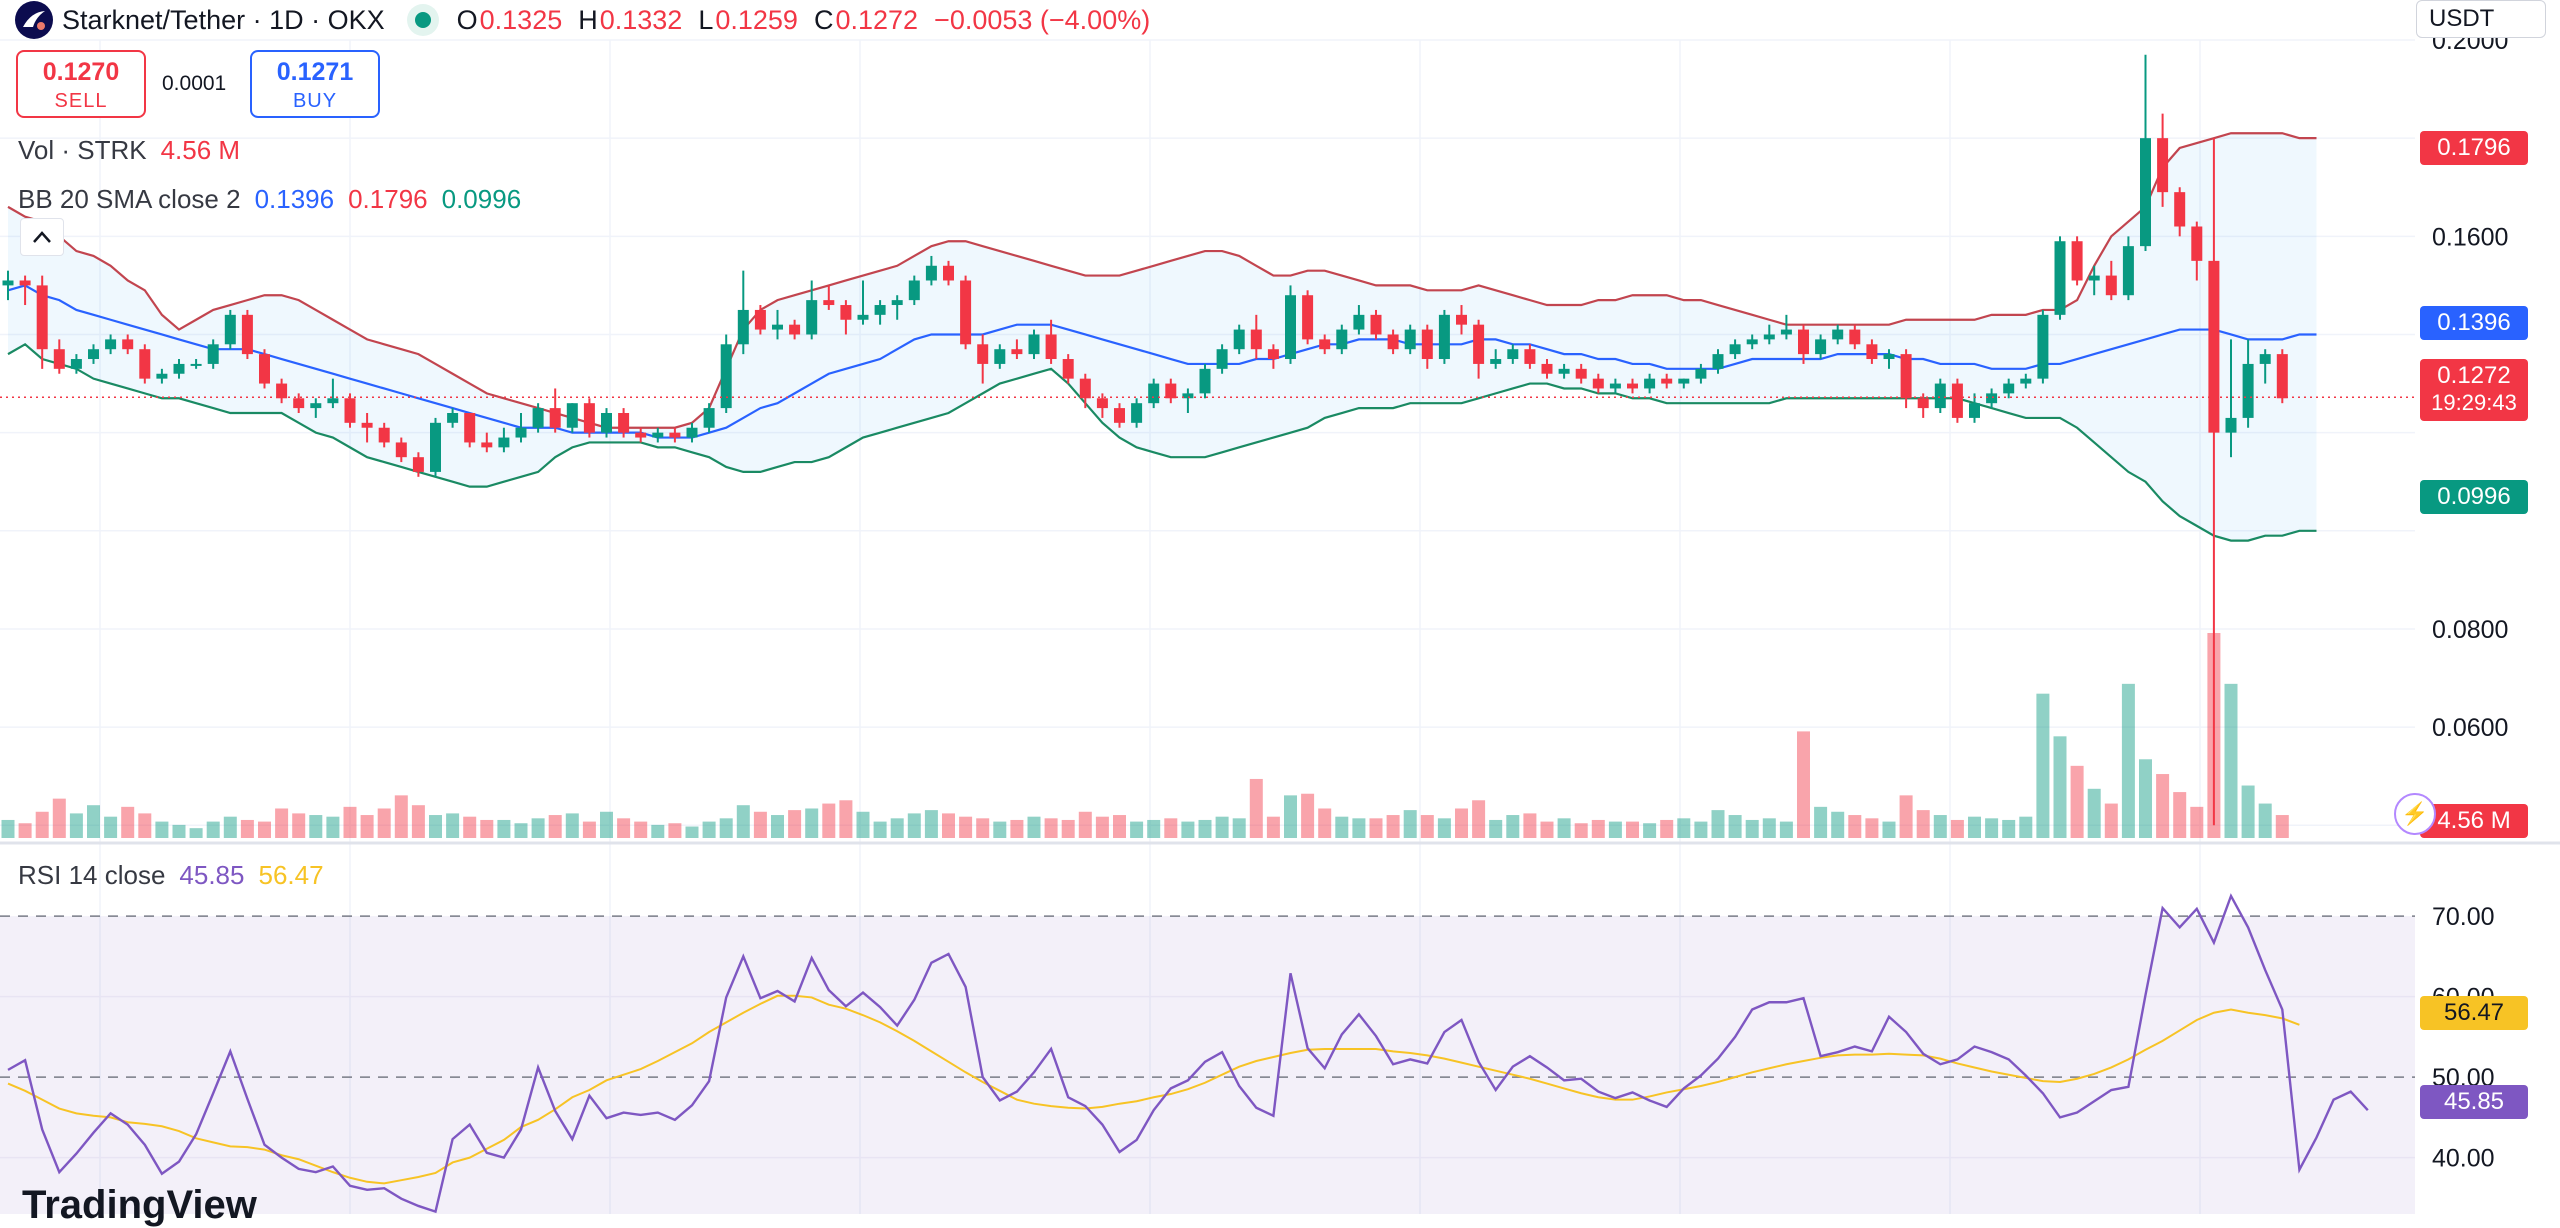 The height and width of the screenshot is (1228, 2560). What do you see at coordinates (315, 84) in the screenshot?
I see `buy-button: 0.1271 BUY` at bounding box center [315, 84].